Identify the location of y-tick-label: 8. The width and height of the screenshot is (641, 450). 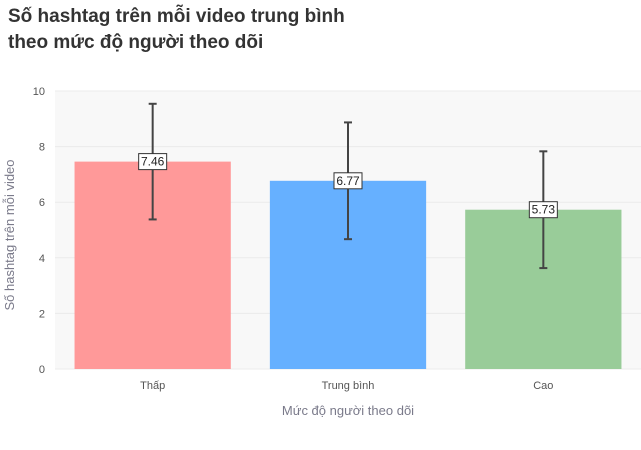
(42, 148).